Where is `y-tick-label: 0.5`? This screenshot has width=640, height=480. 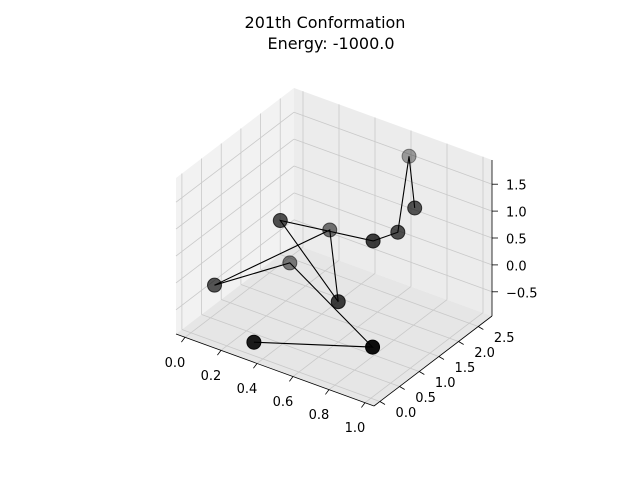 y-tick-label: 0.5 is located at coordinates (425, 398).